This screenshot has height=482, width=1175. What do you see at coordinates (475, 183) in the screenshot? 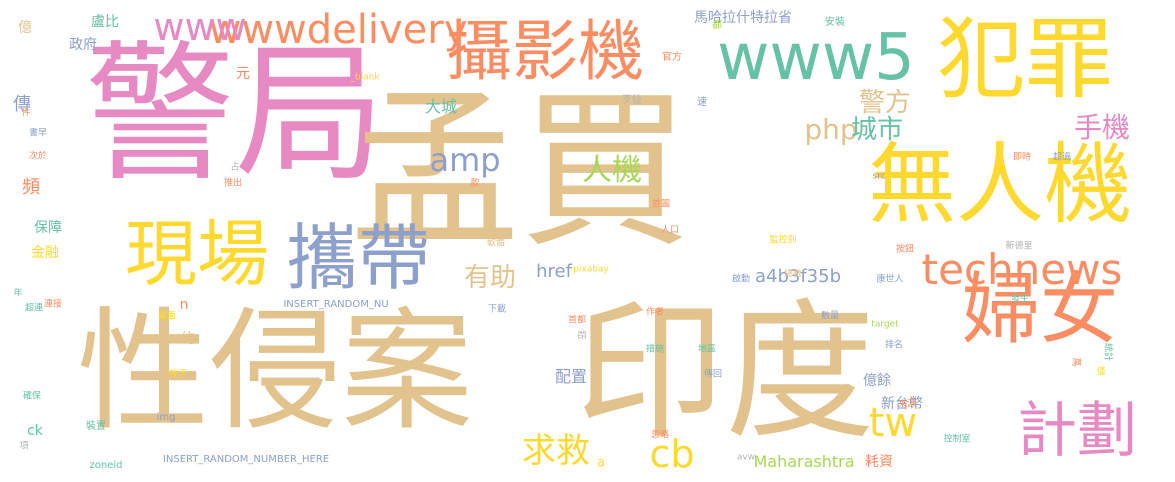
I see `word: 款` at bounding box center [475, 183].